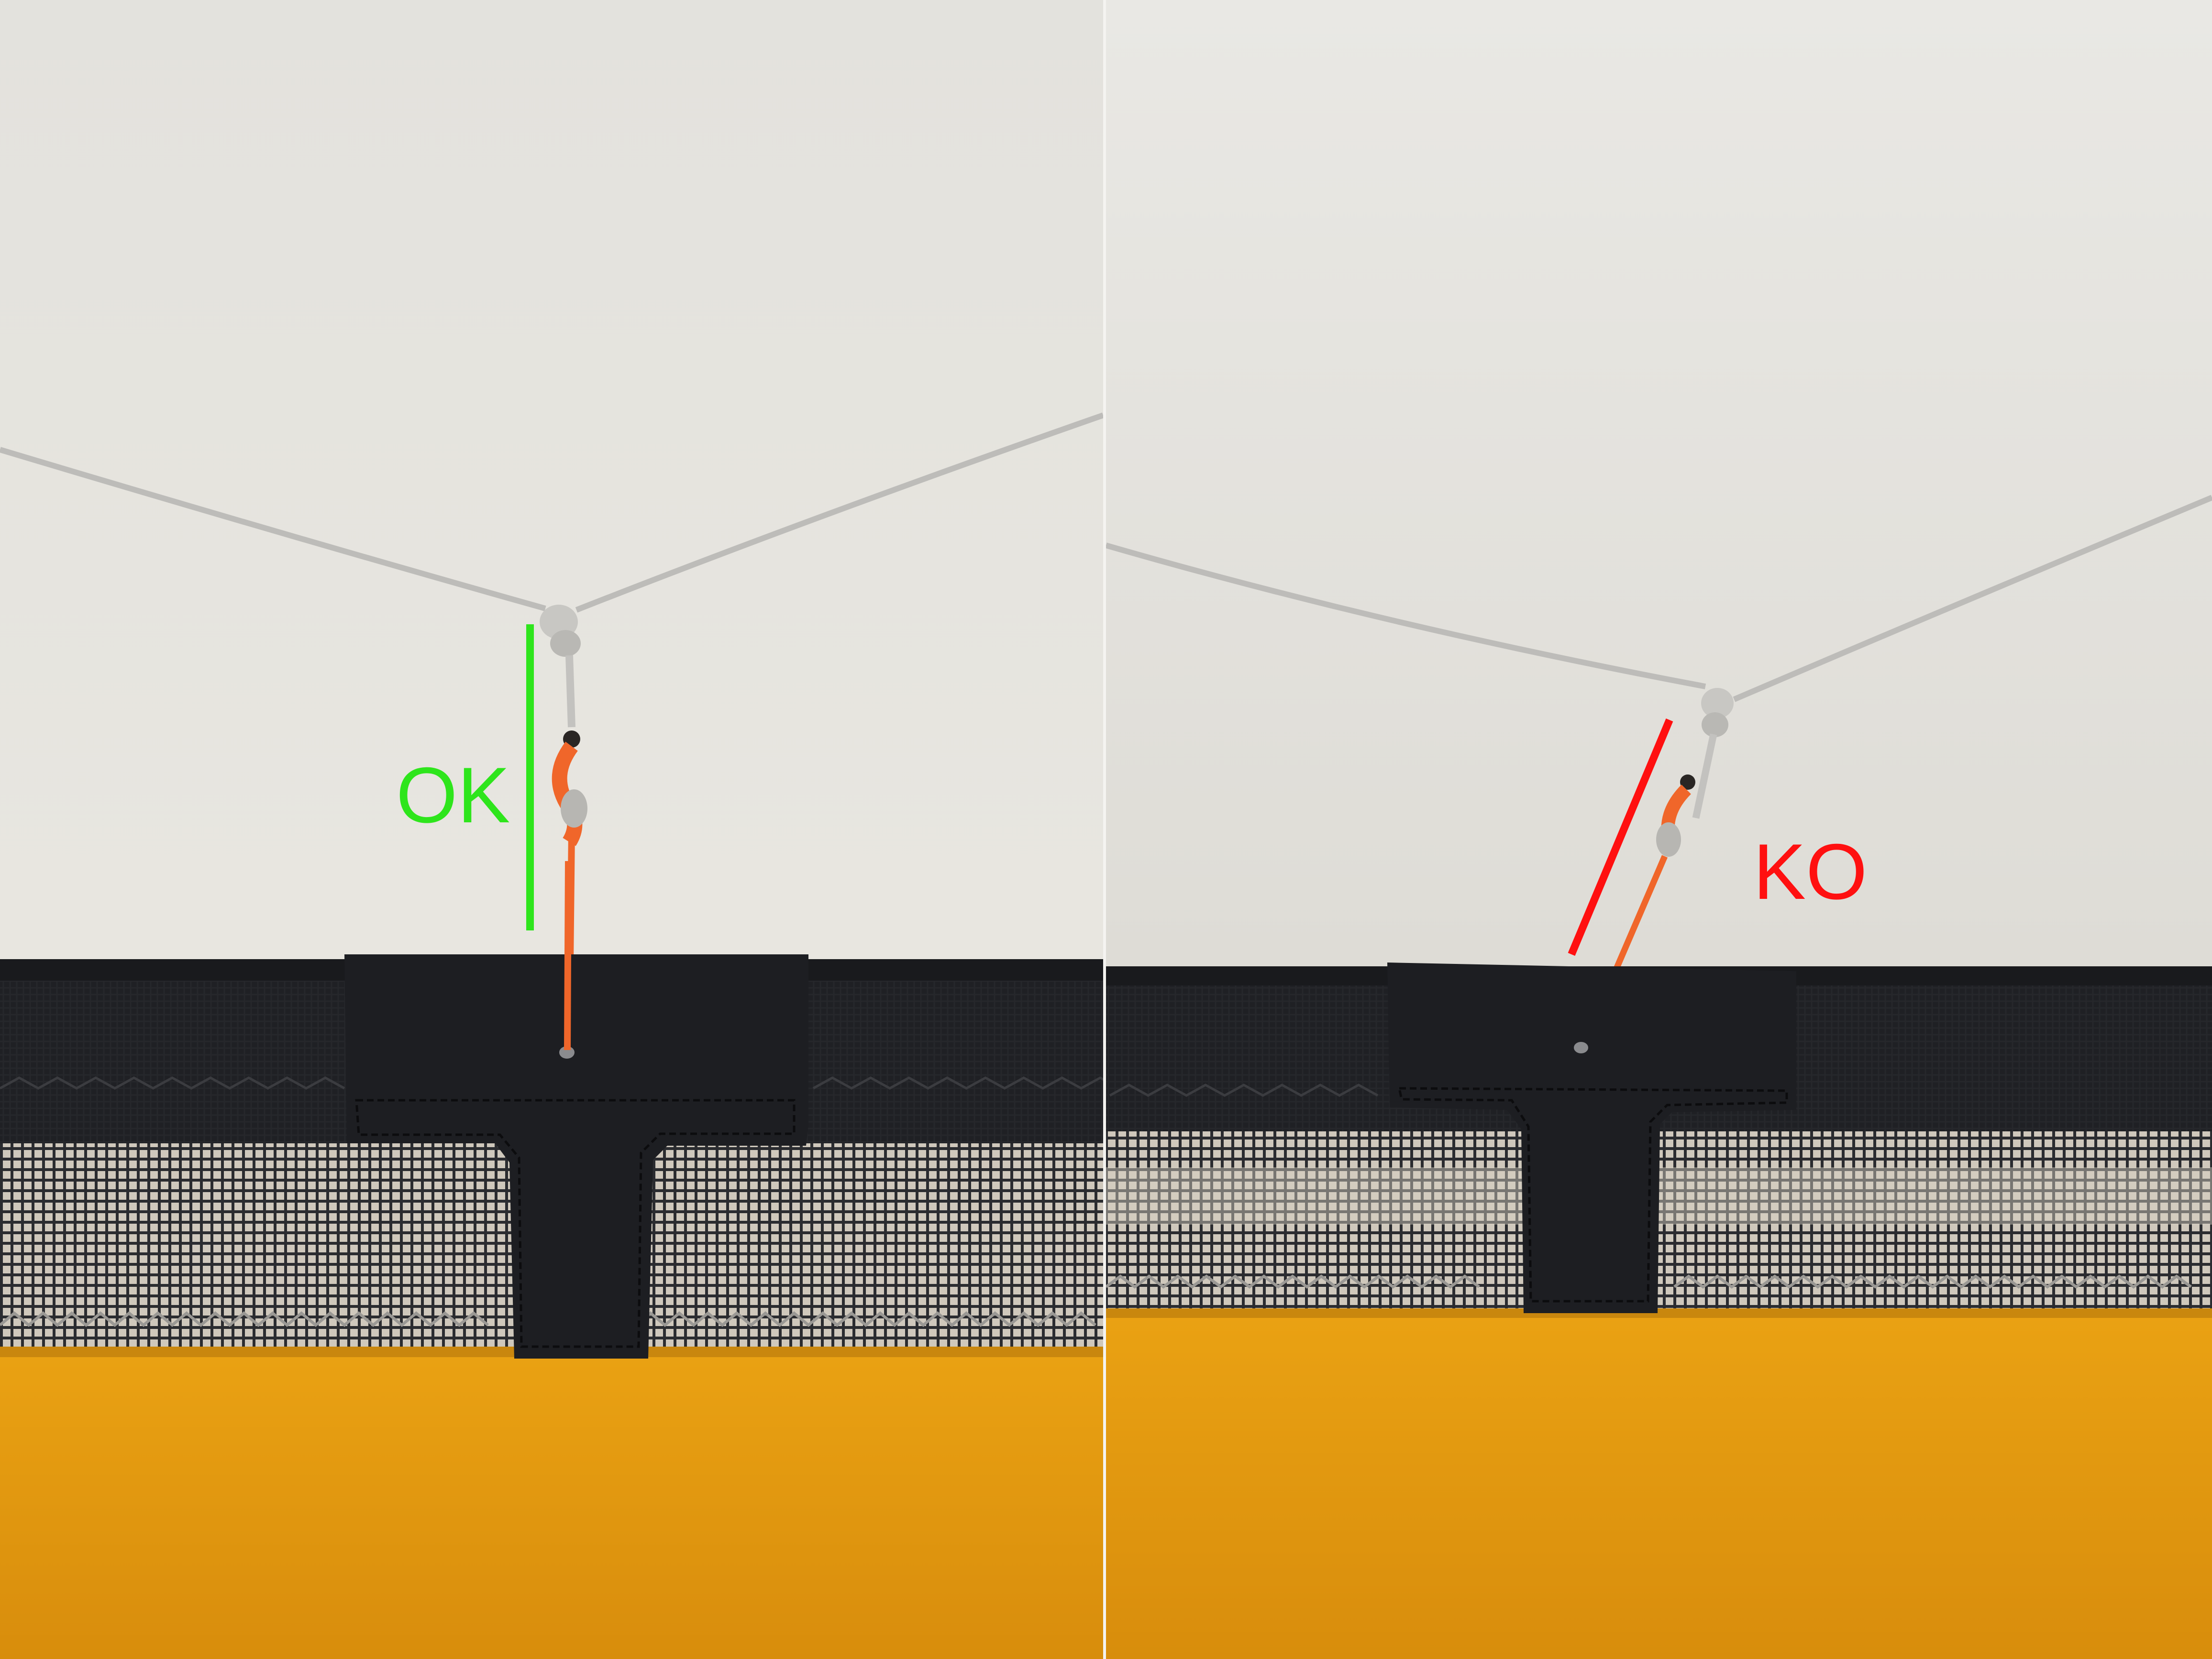 Image resolution: width=2212 pixels, height=1659 pixels. I want to click on panel-divider, so click(1104, 829).